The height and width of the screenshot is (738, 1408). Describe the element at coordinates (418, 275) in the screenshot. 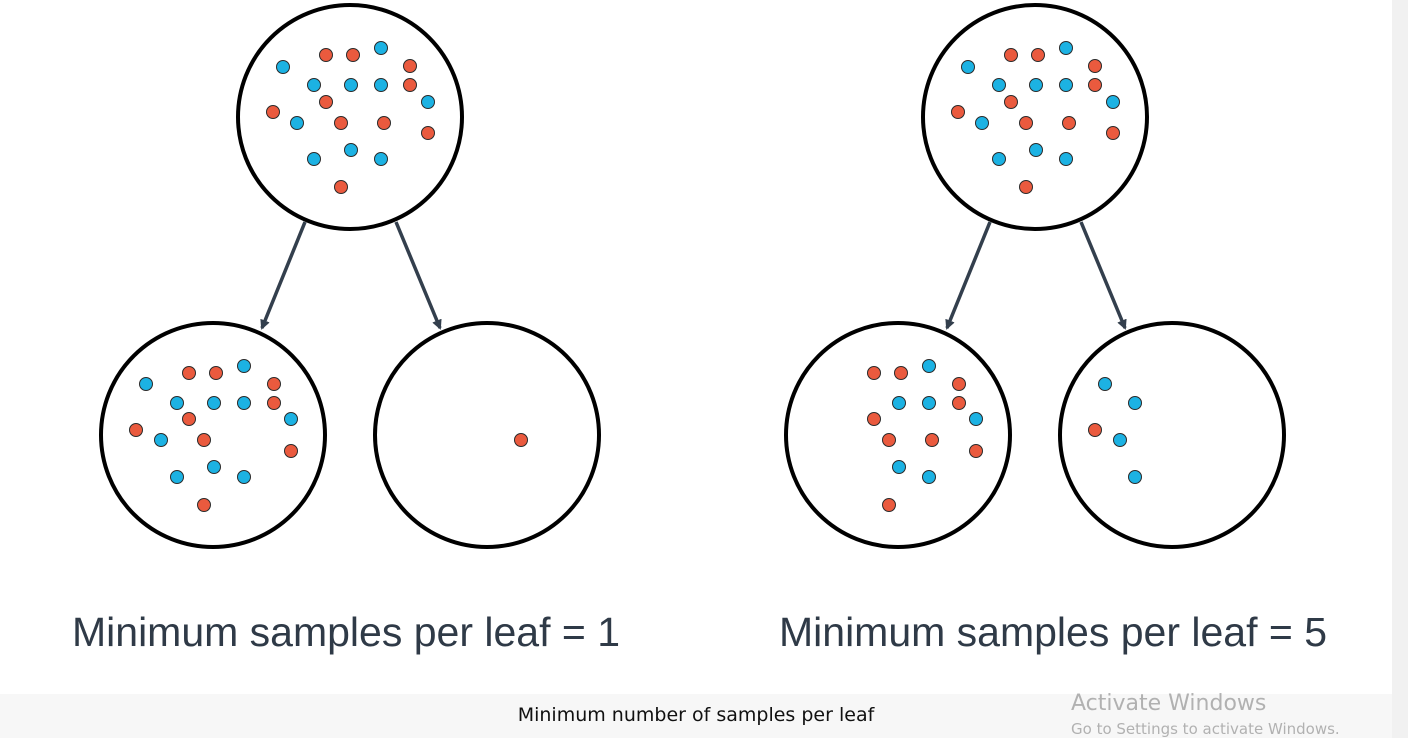

I see `arrow-to-right-leaf` at that location.